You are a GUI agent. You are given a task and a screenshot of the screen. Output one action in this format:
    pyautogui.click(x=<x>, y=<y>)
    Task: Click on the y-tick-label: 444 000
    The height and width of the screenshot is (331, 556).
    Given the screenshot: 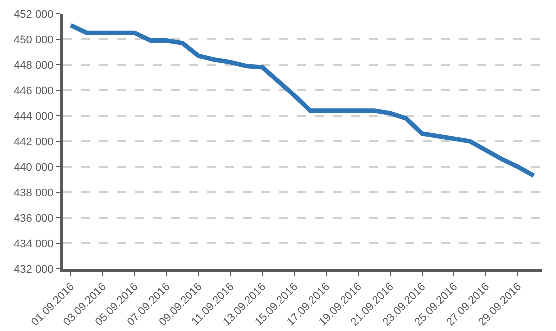 What is the action you would take?
    pyautogui.click(x=34, y=116)
    